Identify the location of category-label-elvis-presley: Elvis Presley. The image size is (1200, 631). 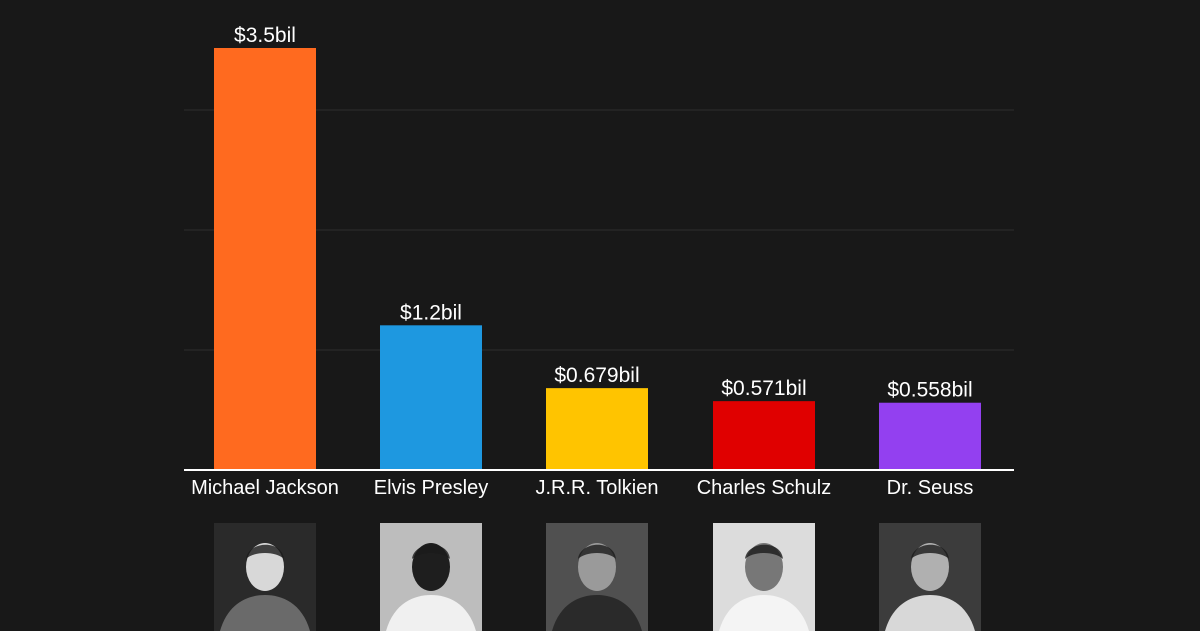
(431, 488).